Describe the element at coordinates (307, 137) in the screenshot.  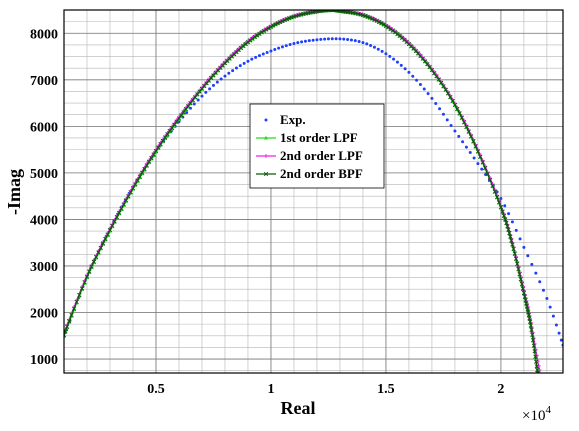
I see `legend-item: 1st order LPF` at that location.